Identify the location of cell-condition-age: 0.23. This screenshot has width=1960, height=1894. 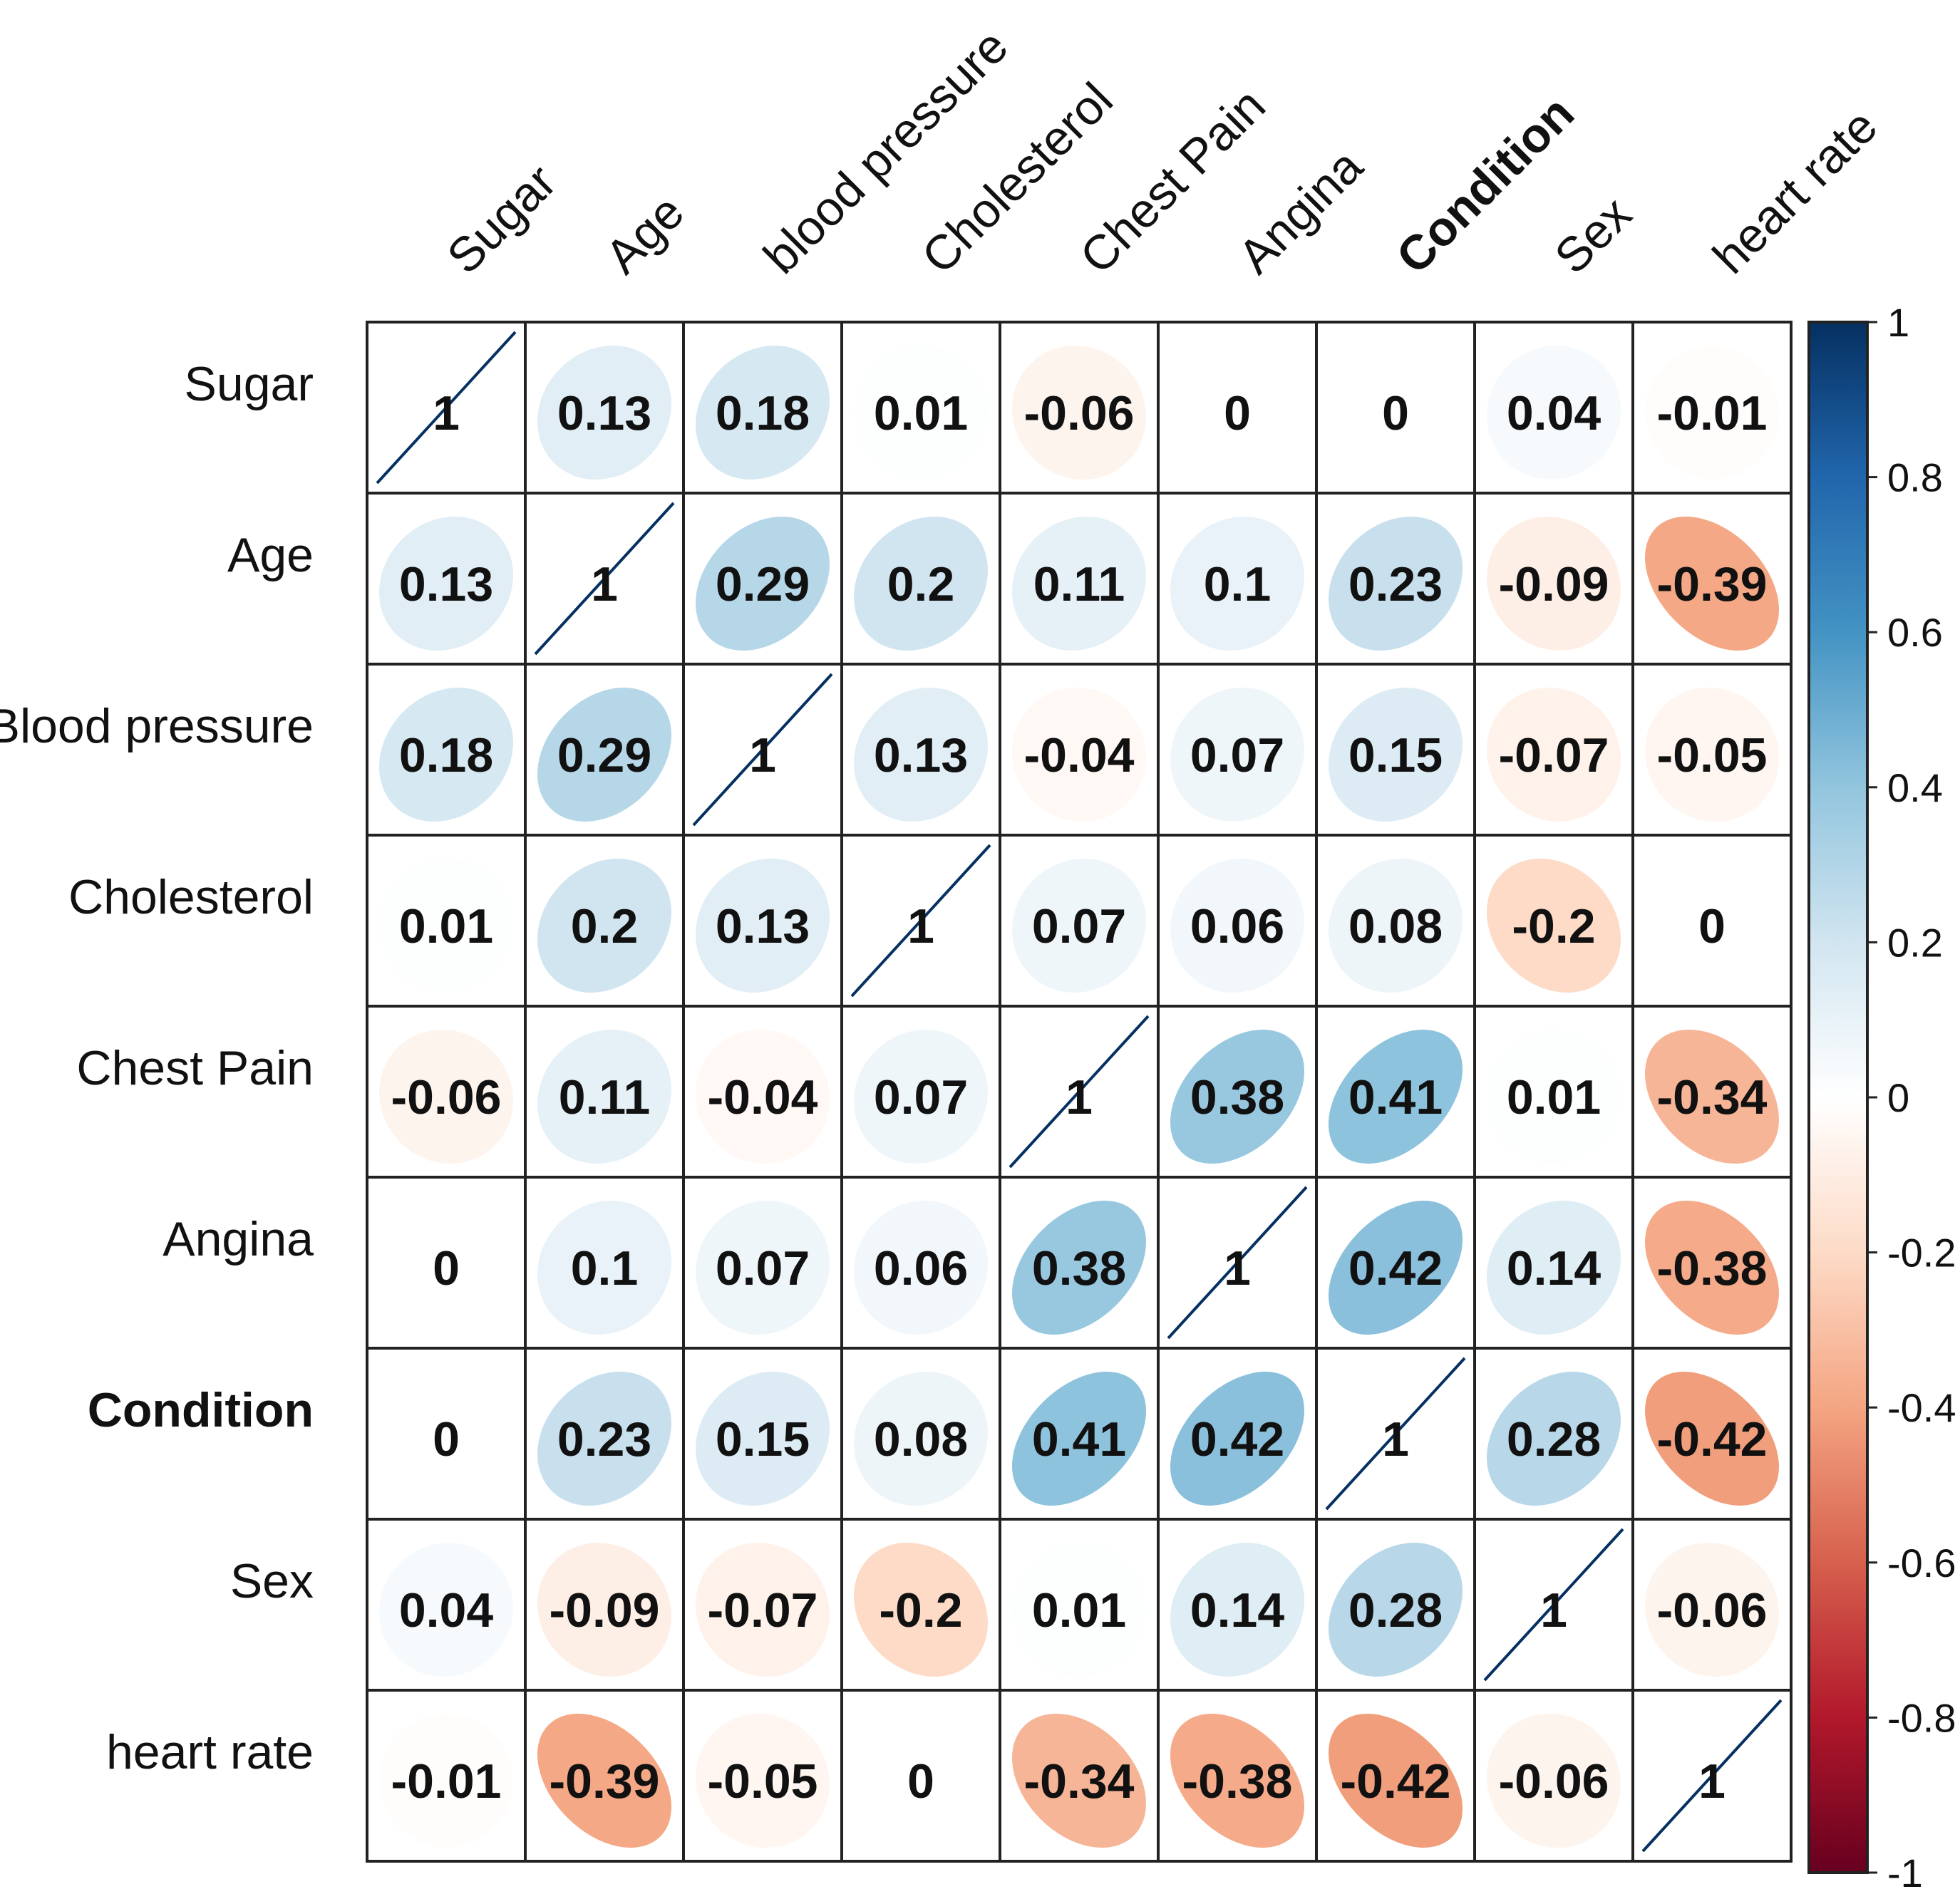
(605, 1434).